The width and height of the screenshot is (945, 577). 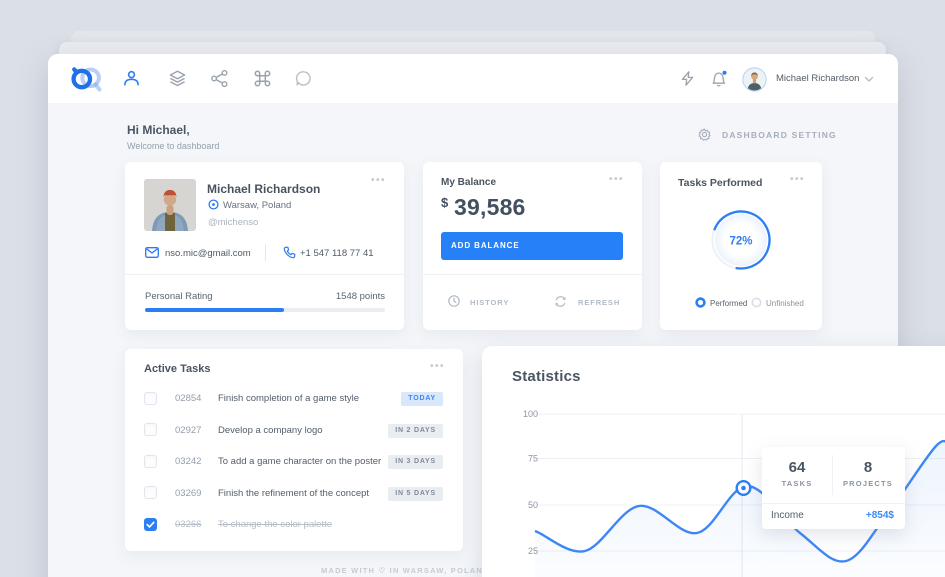 I want to click on svg-text: 50, so click(x=533, y=505).